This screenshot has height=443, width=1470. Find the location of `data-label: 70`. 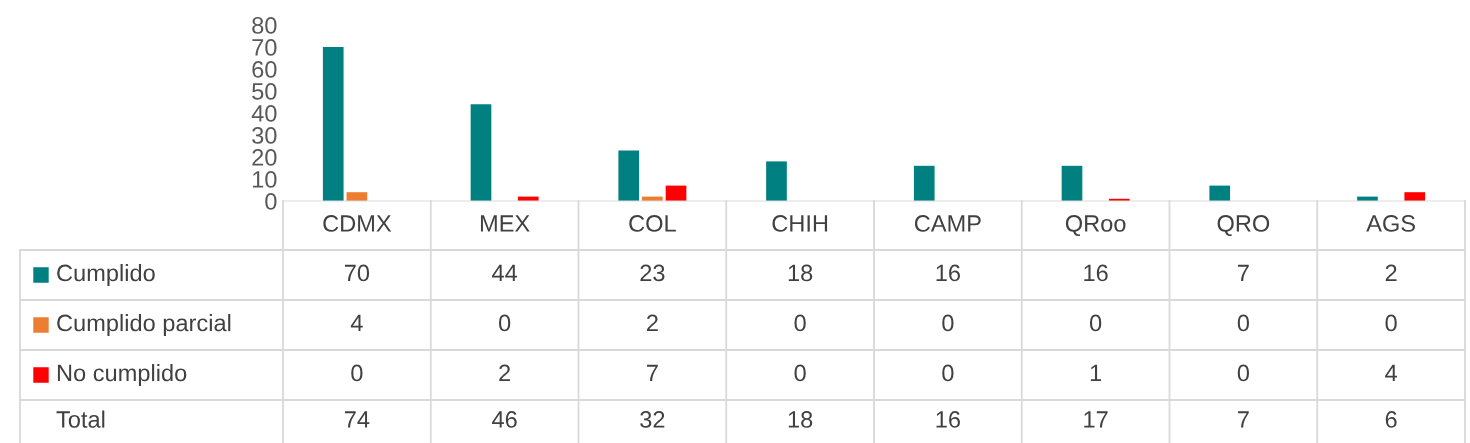

data-label: 70 is located at coordinates (357, 273).